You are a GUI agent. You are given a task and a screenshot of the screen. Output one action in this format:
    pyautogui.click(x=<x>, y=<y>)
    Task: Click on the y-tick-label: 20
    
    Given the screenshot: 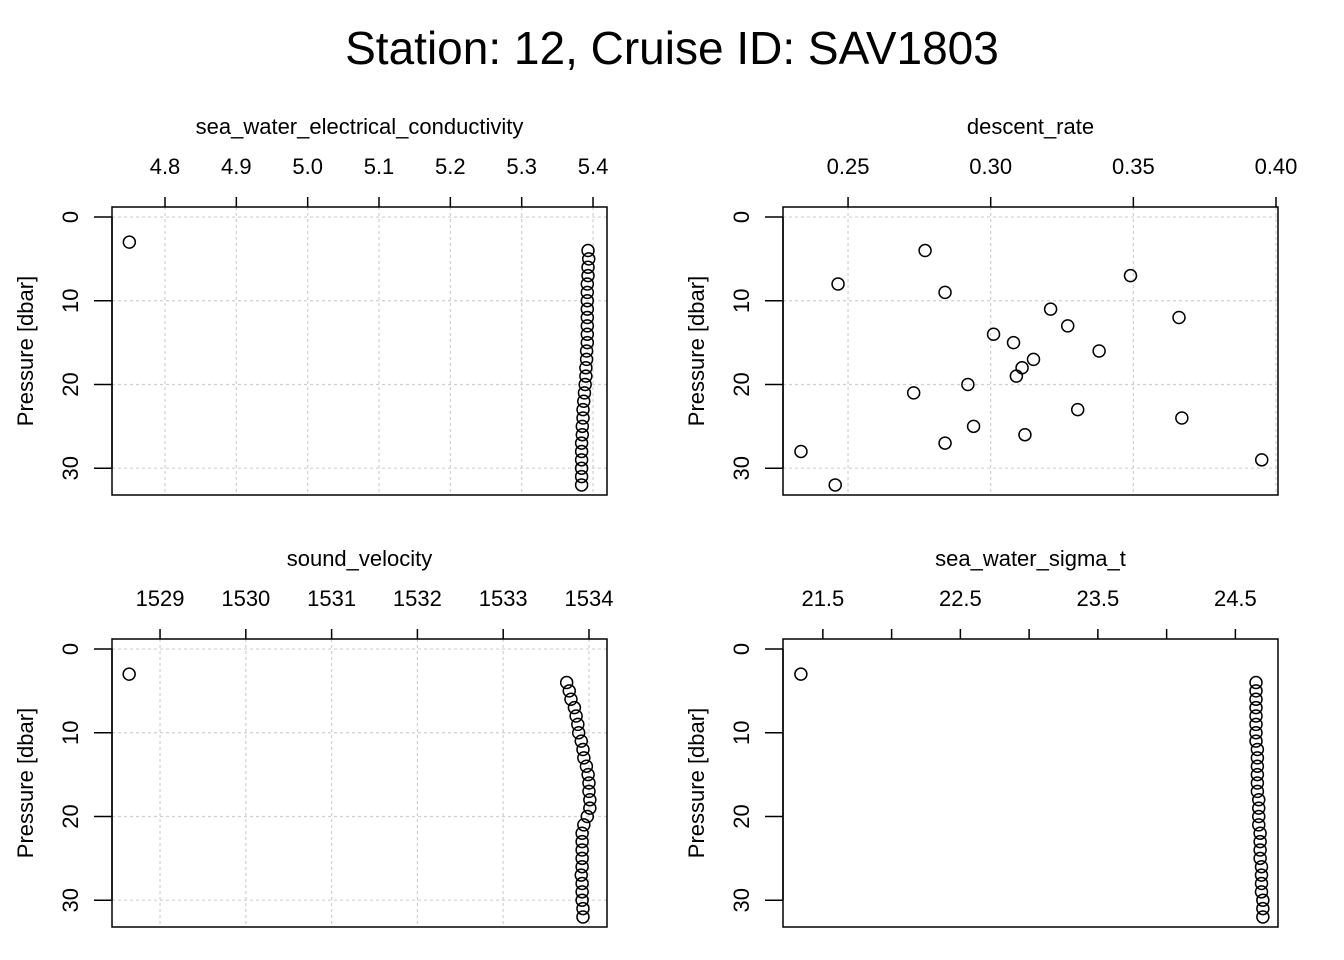 What is the action you would take?
    pyautogui.click(x=741, y=384)
    